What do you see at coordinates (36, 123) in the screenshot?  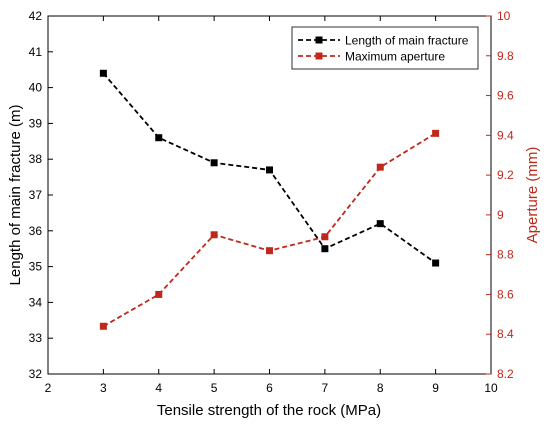 I see `y-left-tick-label: 39` at bounding box center [36, 123].